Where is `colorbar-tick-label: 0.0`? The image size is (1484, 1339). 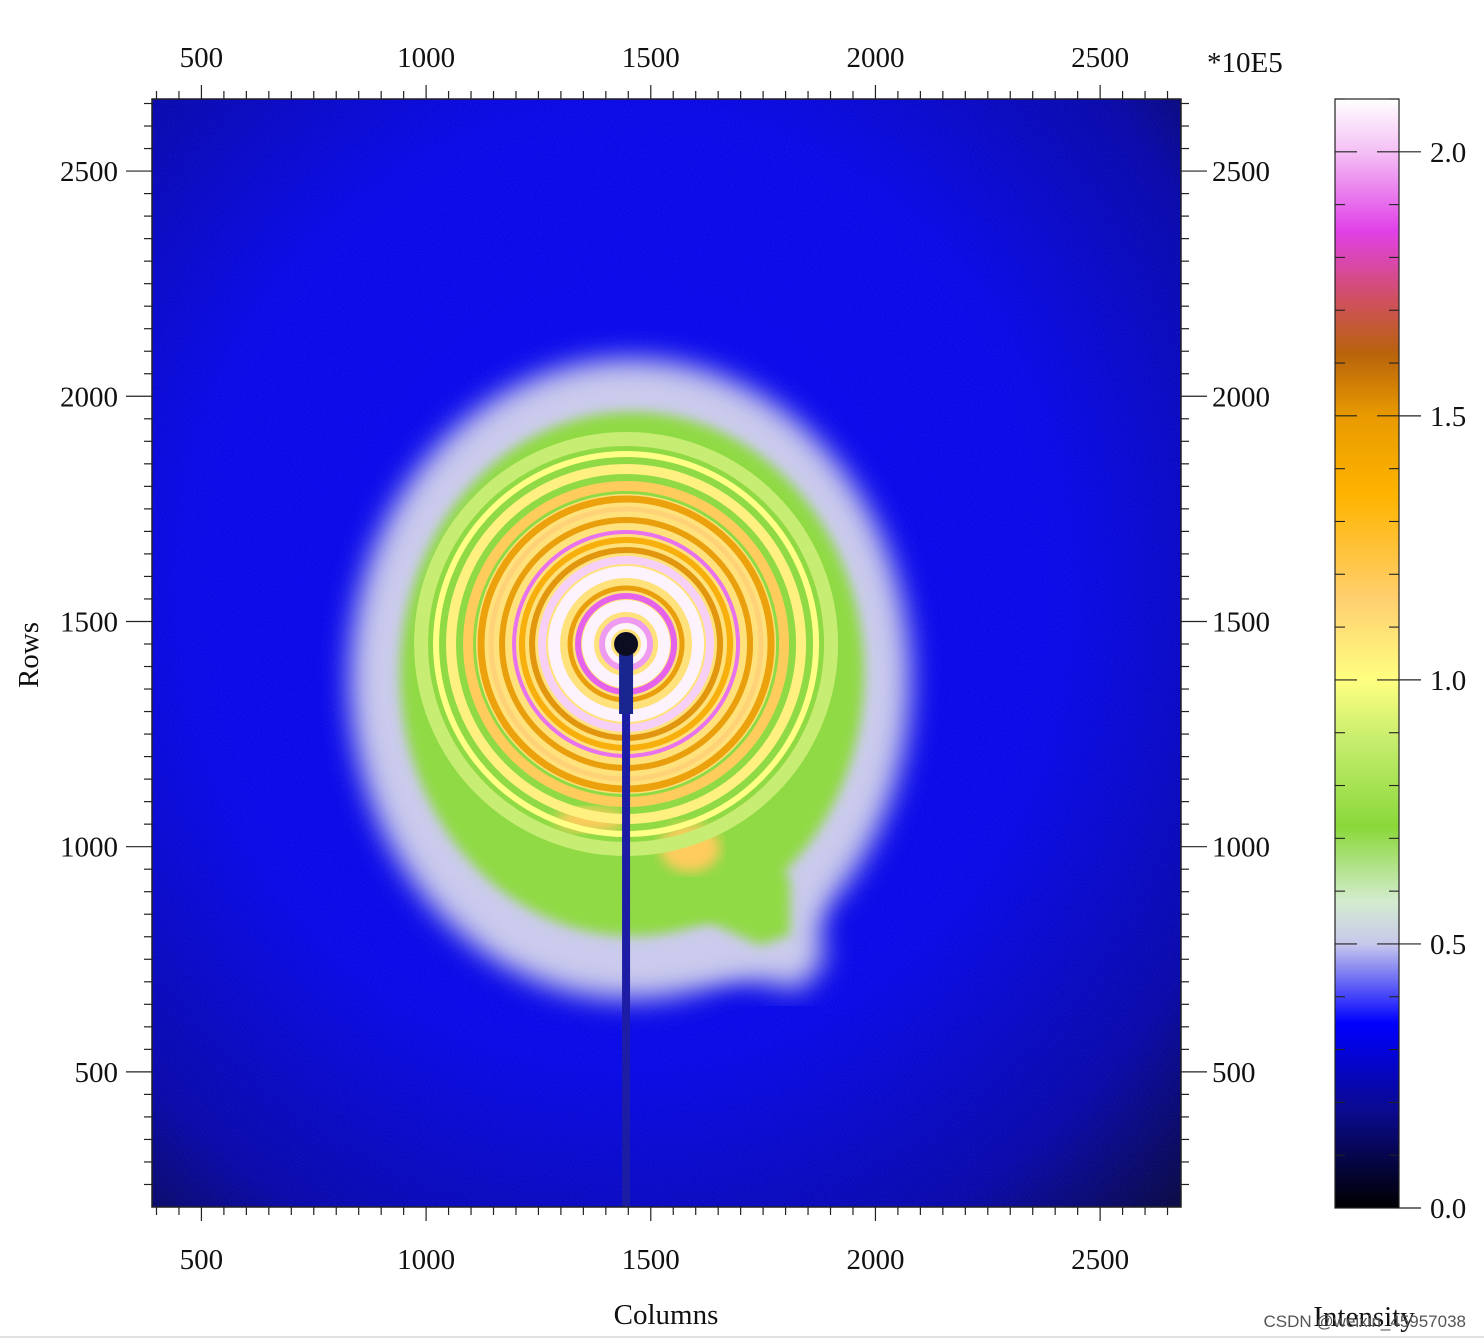 colorbar-tick-label: 0.0 is located at coordinates (1448, 1209).